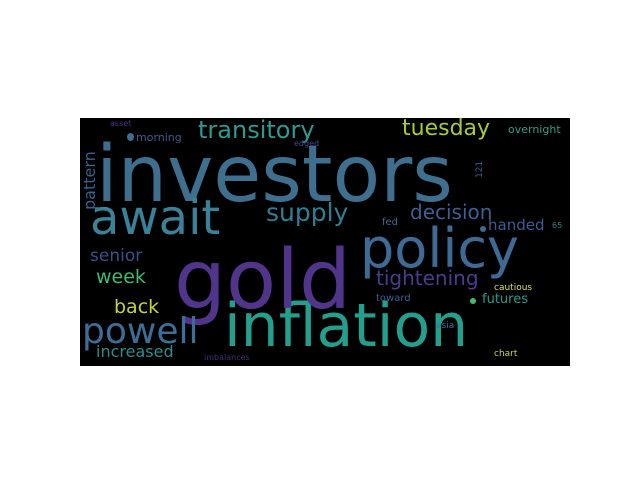  What do you see at coordinates (480, 169) in the screenshot?
I see `word-num121: 121` at bounding box center [480, 169].